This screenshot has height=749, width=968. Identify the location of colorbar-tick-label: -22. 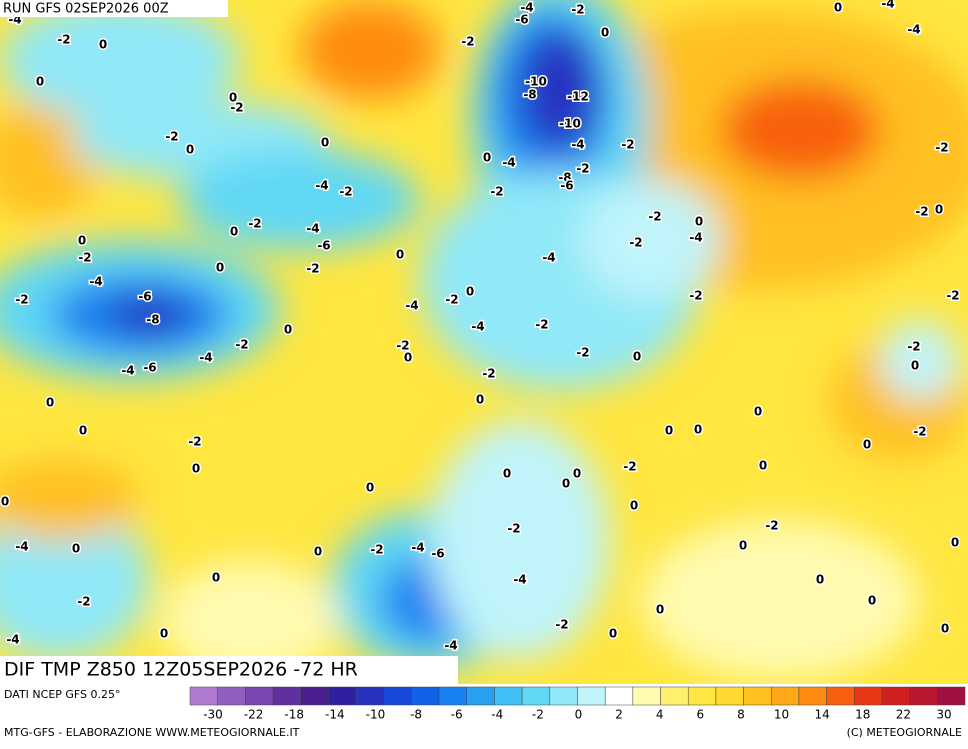
(254, 715).